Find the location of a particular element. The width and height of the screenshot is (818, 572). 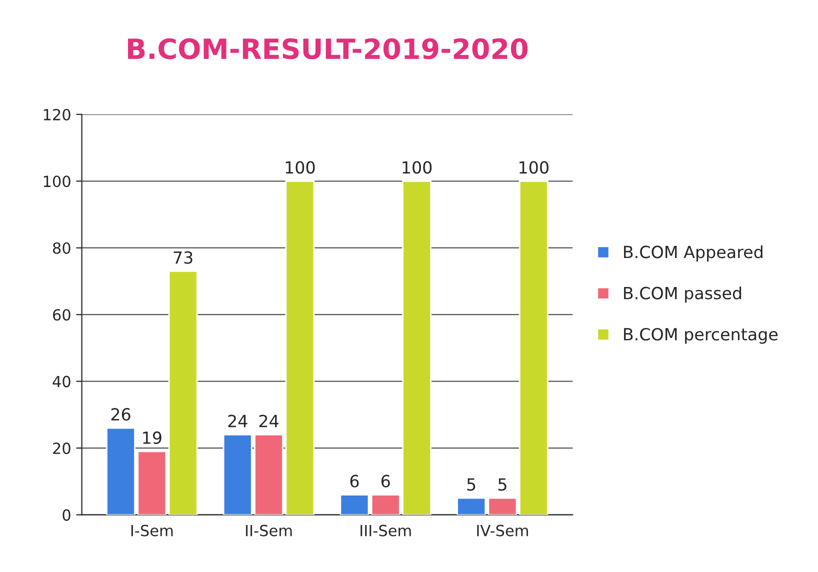

y-tick-label: 40 is located at coordinates (61, 382).